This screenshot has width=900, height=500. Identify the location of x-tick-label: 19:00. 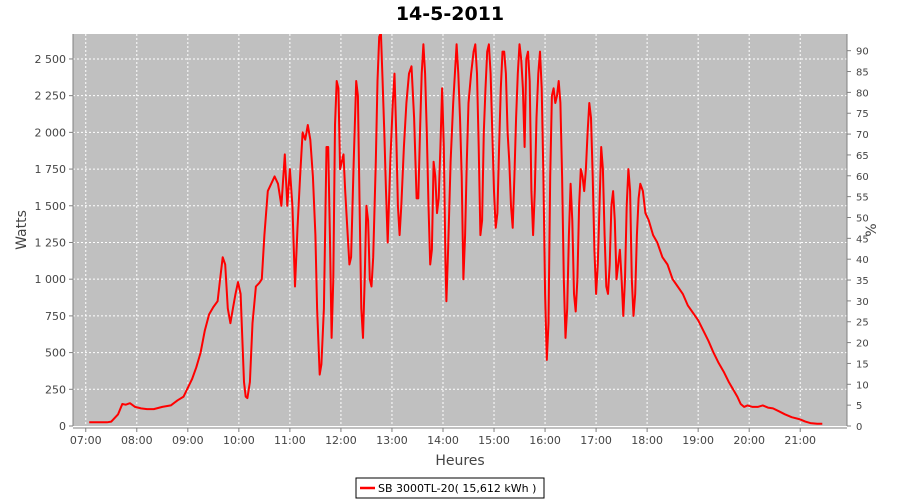
(698, 440).